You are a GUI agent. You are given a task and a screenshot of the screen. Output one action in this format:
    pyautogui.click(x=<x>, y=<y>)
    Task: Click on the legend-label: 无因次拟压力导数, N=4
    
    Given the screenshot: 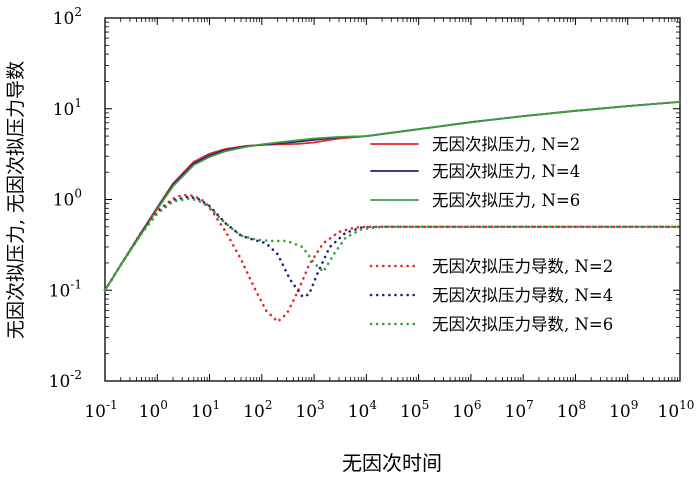 What is the action you would take?
    pyautogui.click(x=522, y=295)
    